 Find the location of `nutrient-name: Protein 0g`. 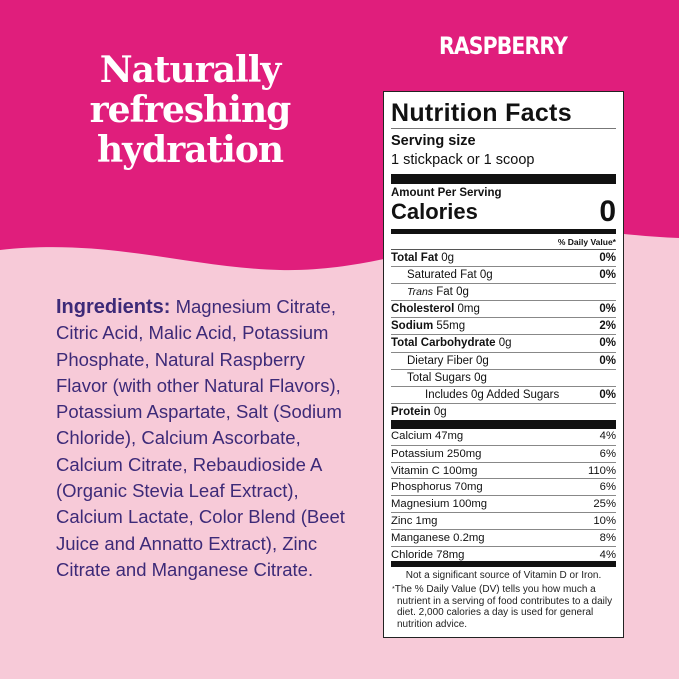

nutrient-name: Protein 0g is located at coordinates (419, 412).